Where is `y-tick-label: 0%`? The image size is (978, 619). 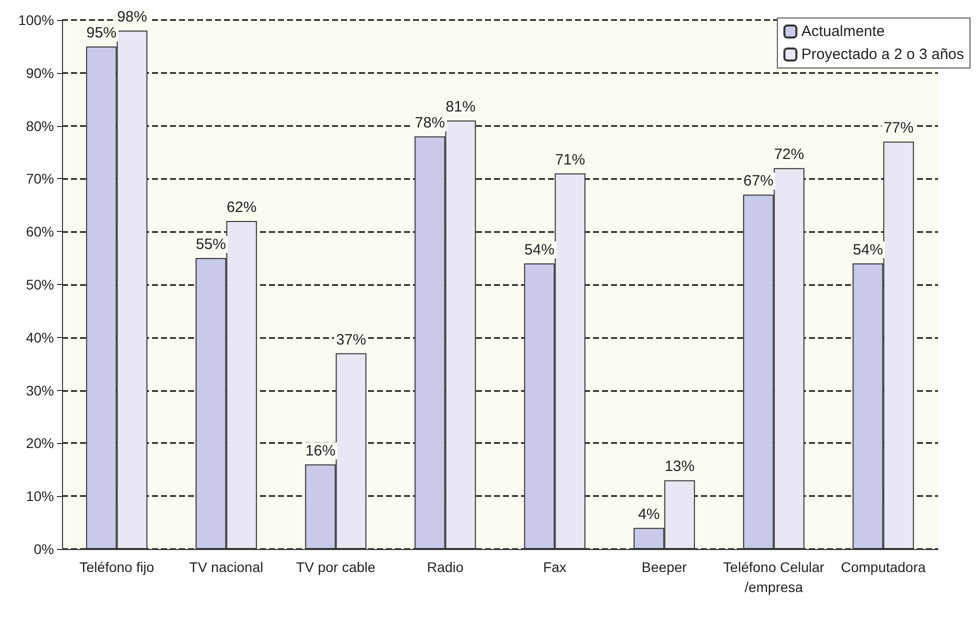 y-tick-label: 0% is located at coordinates (44, 549).